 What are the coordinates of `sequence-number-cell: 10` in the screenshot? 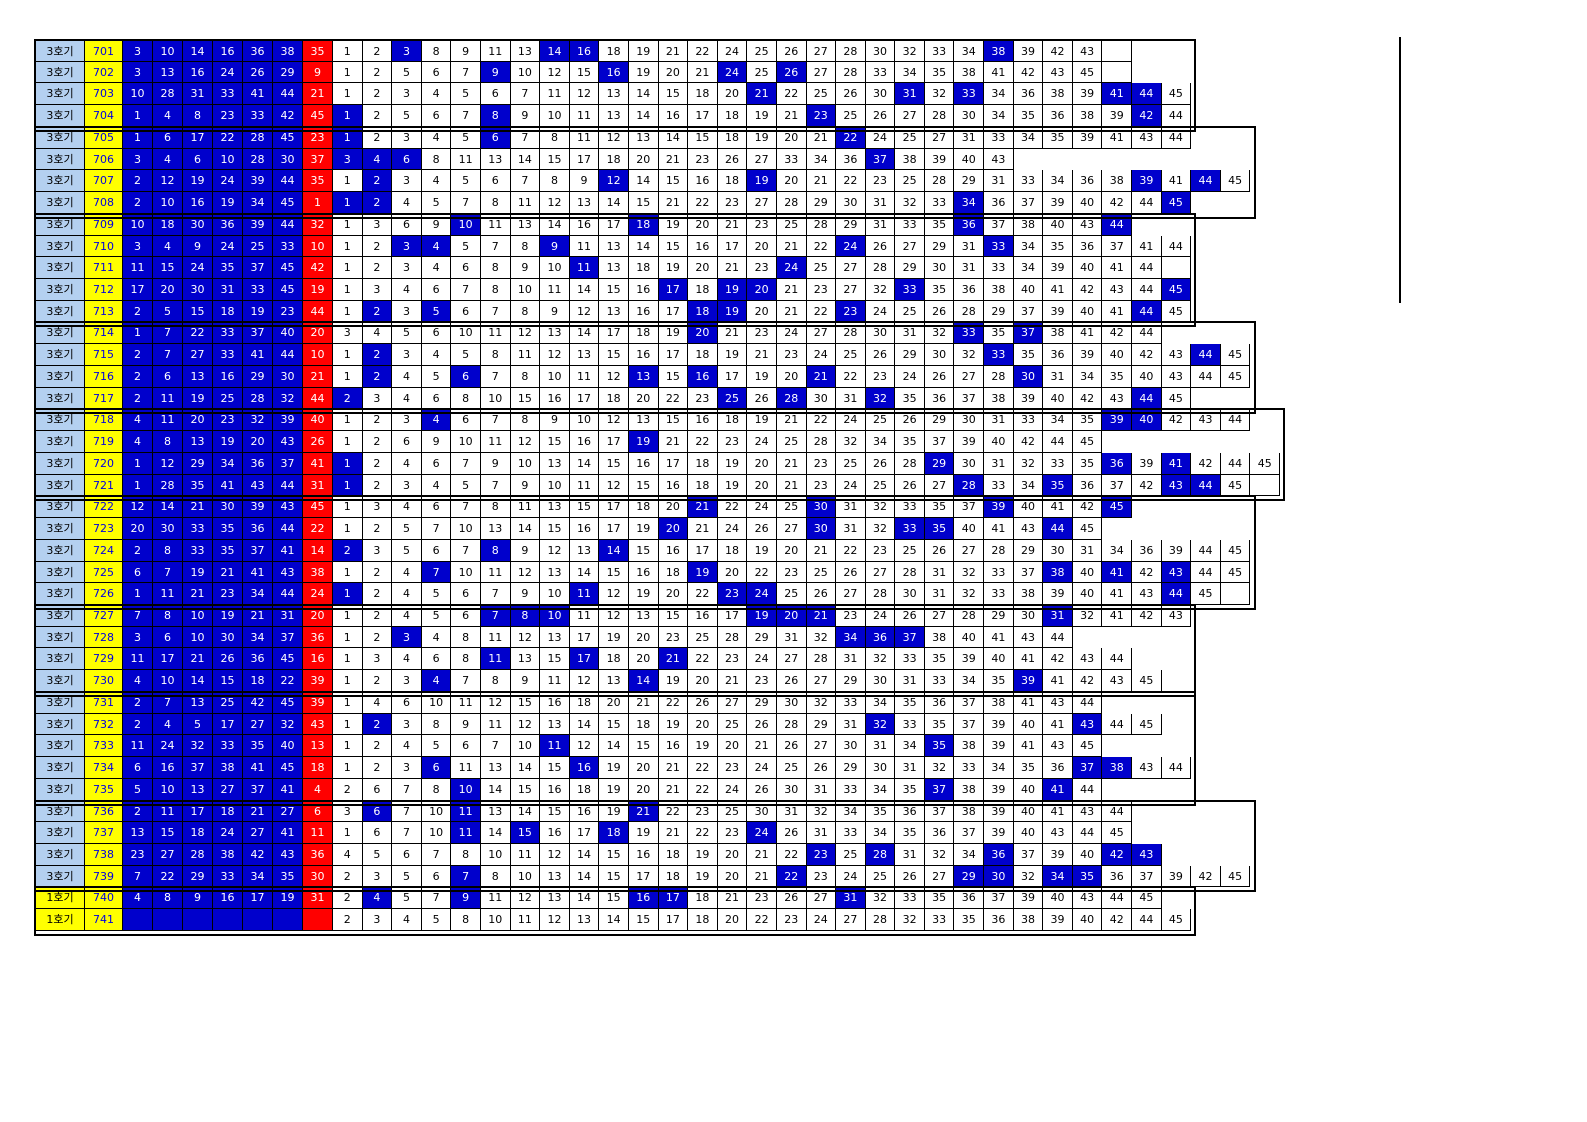 It's located at (466, 333).